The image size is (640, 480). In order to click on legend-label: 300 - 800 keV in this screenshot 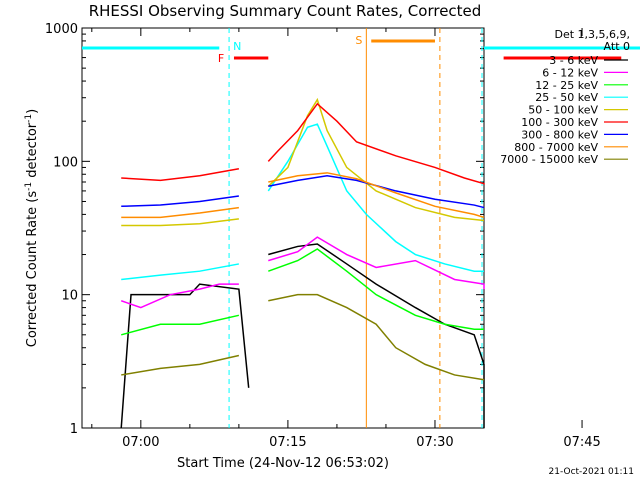, I will do `click(559, 134)`.